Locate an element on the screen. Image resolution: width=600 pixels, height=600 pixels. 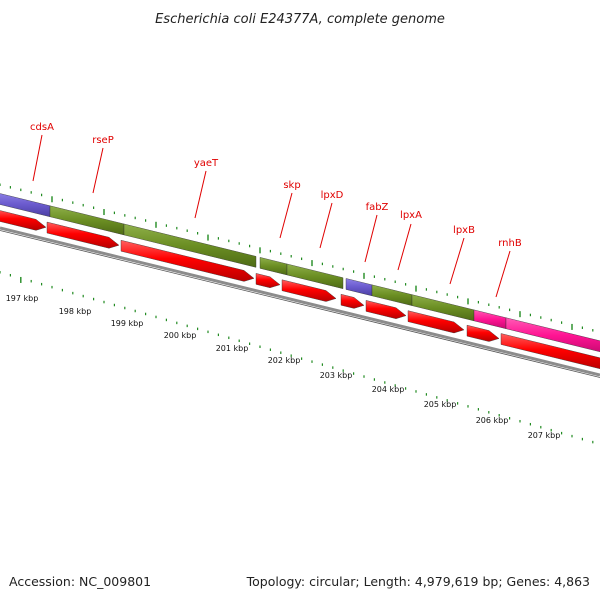
kbp-label: 199 kbp is located at coordinates (127, 323).